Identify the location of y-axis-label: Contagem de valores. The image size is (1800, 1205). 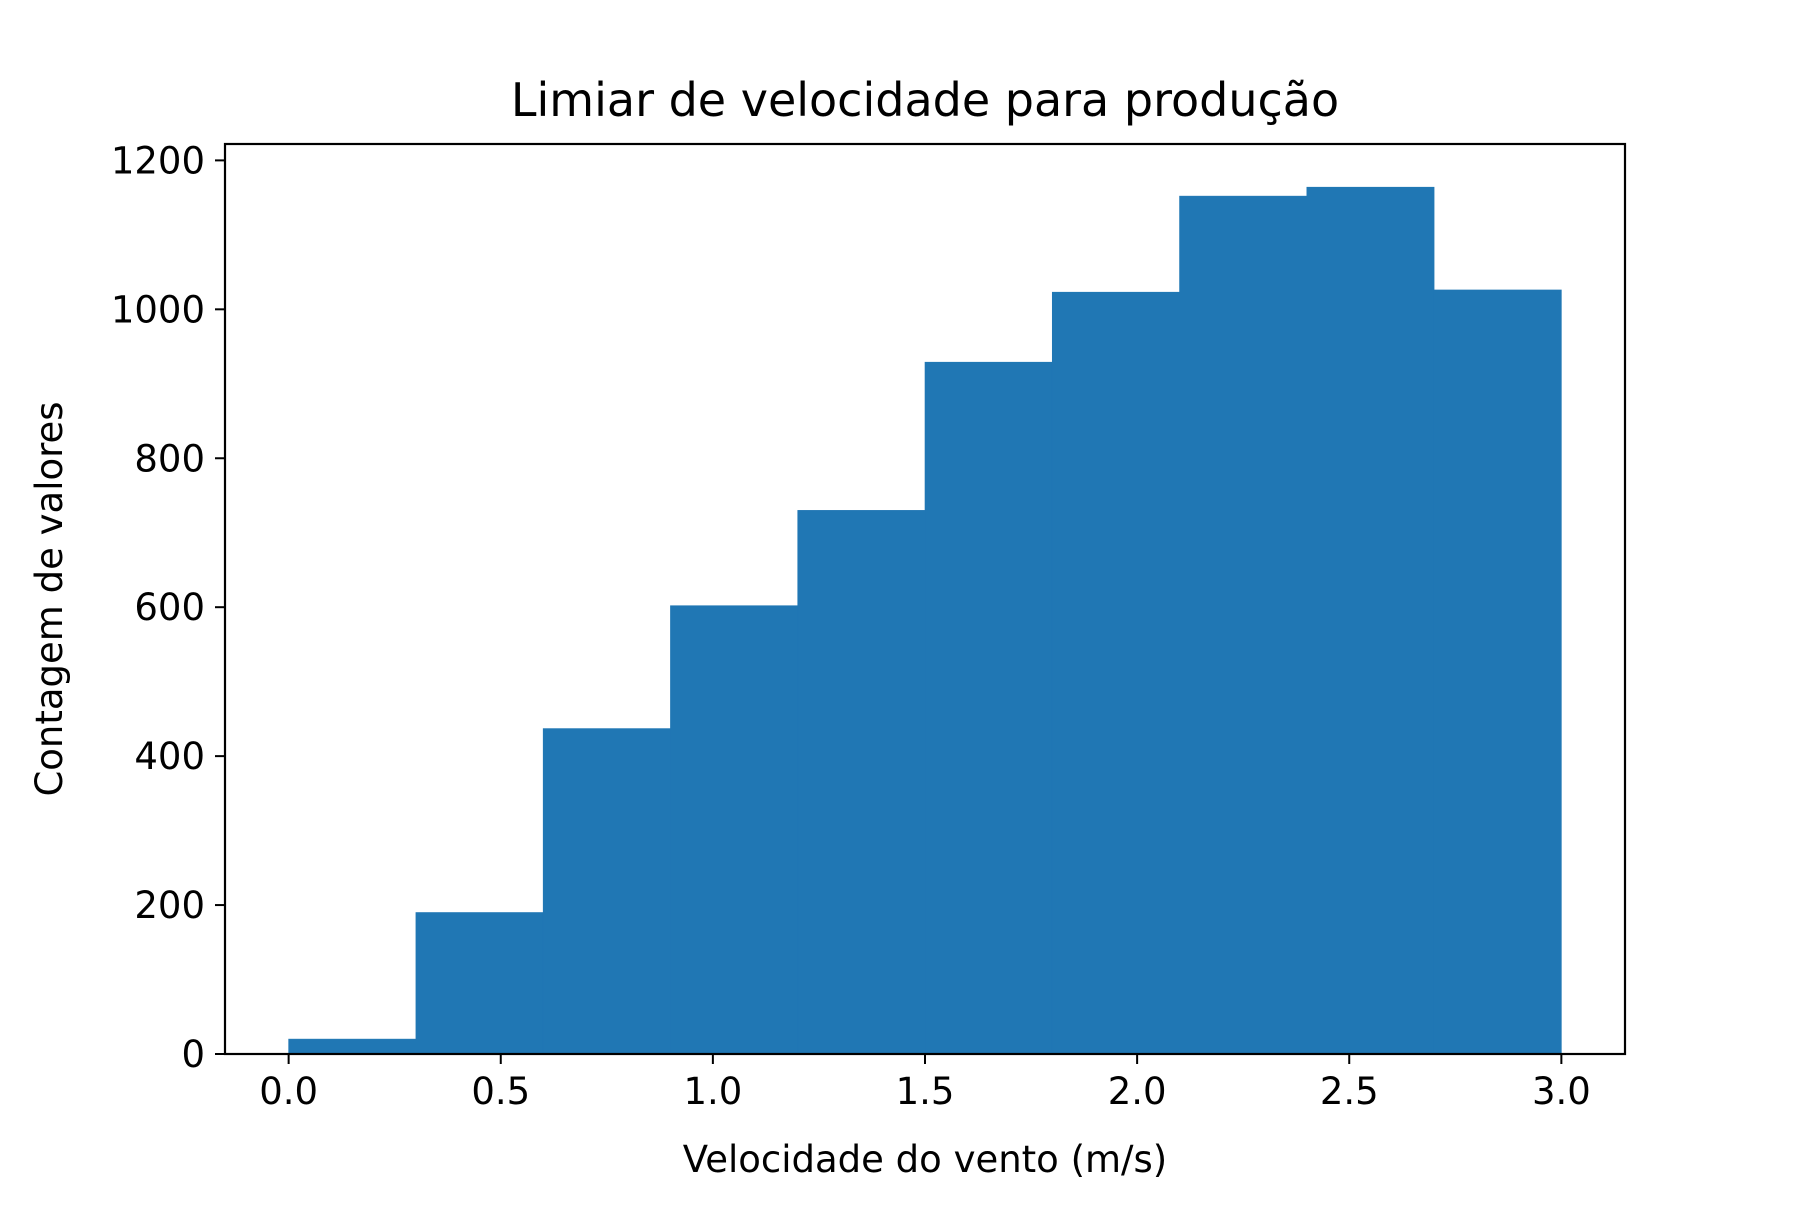
(49, 598).